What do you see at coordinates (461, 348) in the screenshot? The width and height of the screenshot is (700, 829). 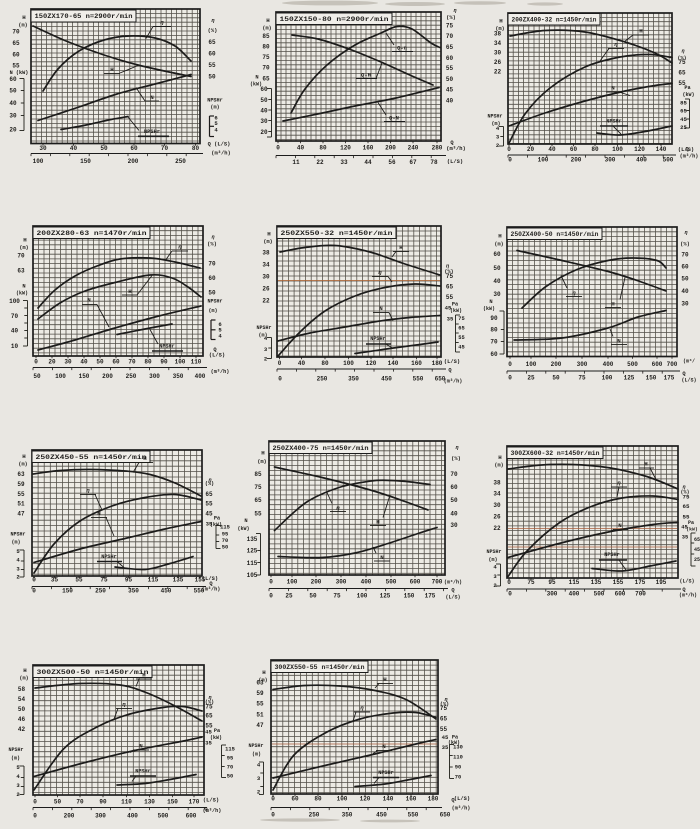 I see `svg-text: 45` at bounding box center [461, 348].